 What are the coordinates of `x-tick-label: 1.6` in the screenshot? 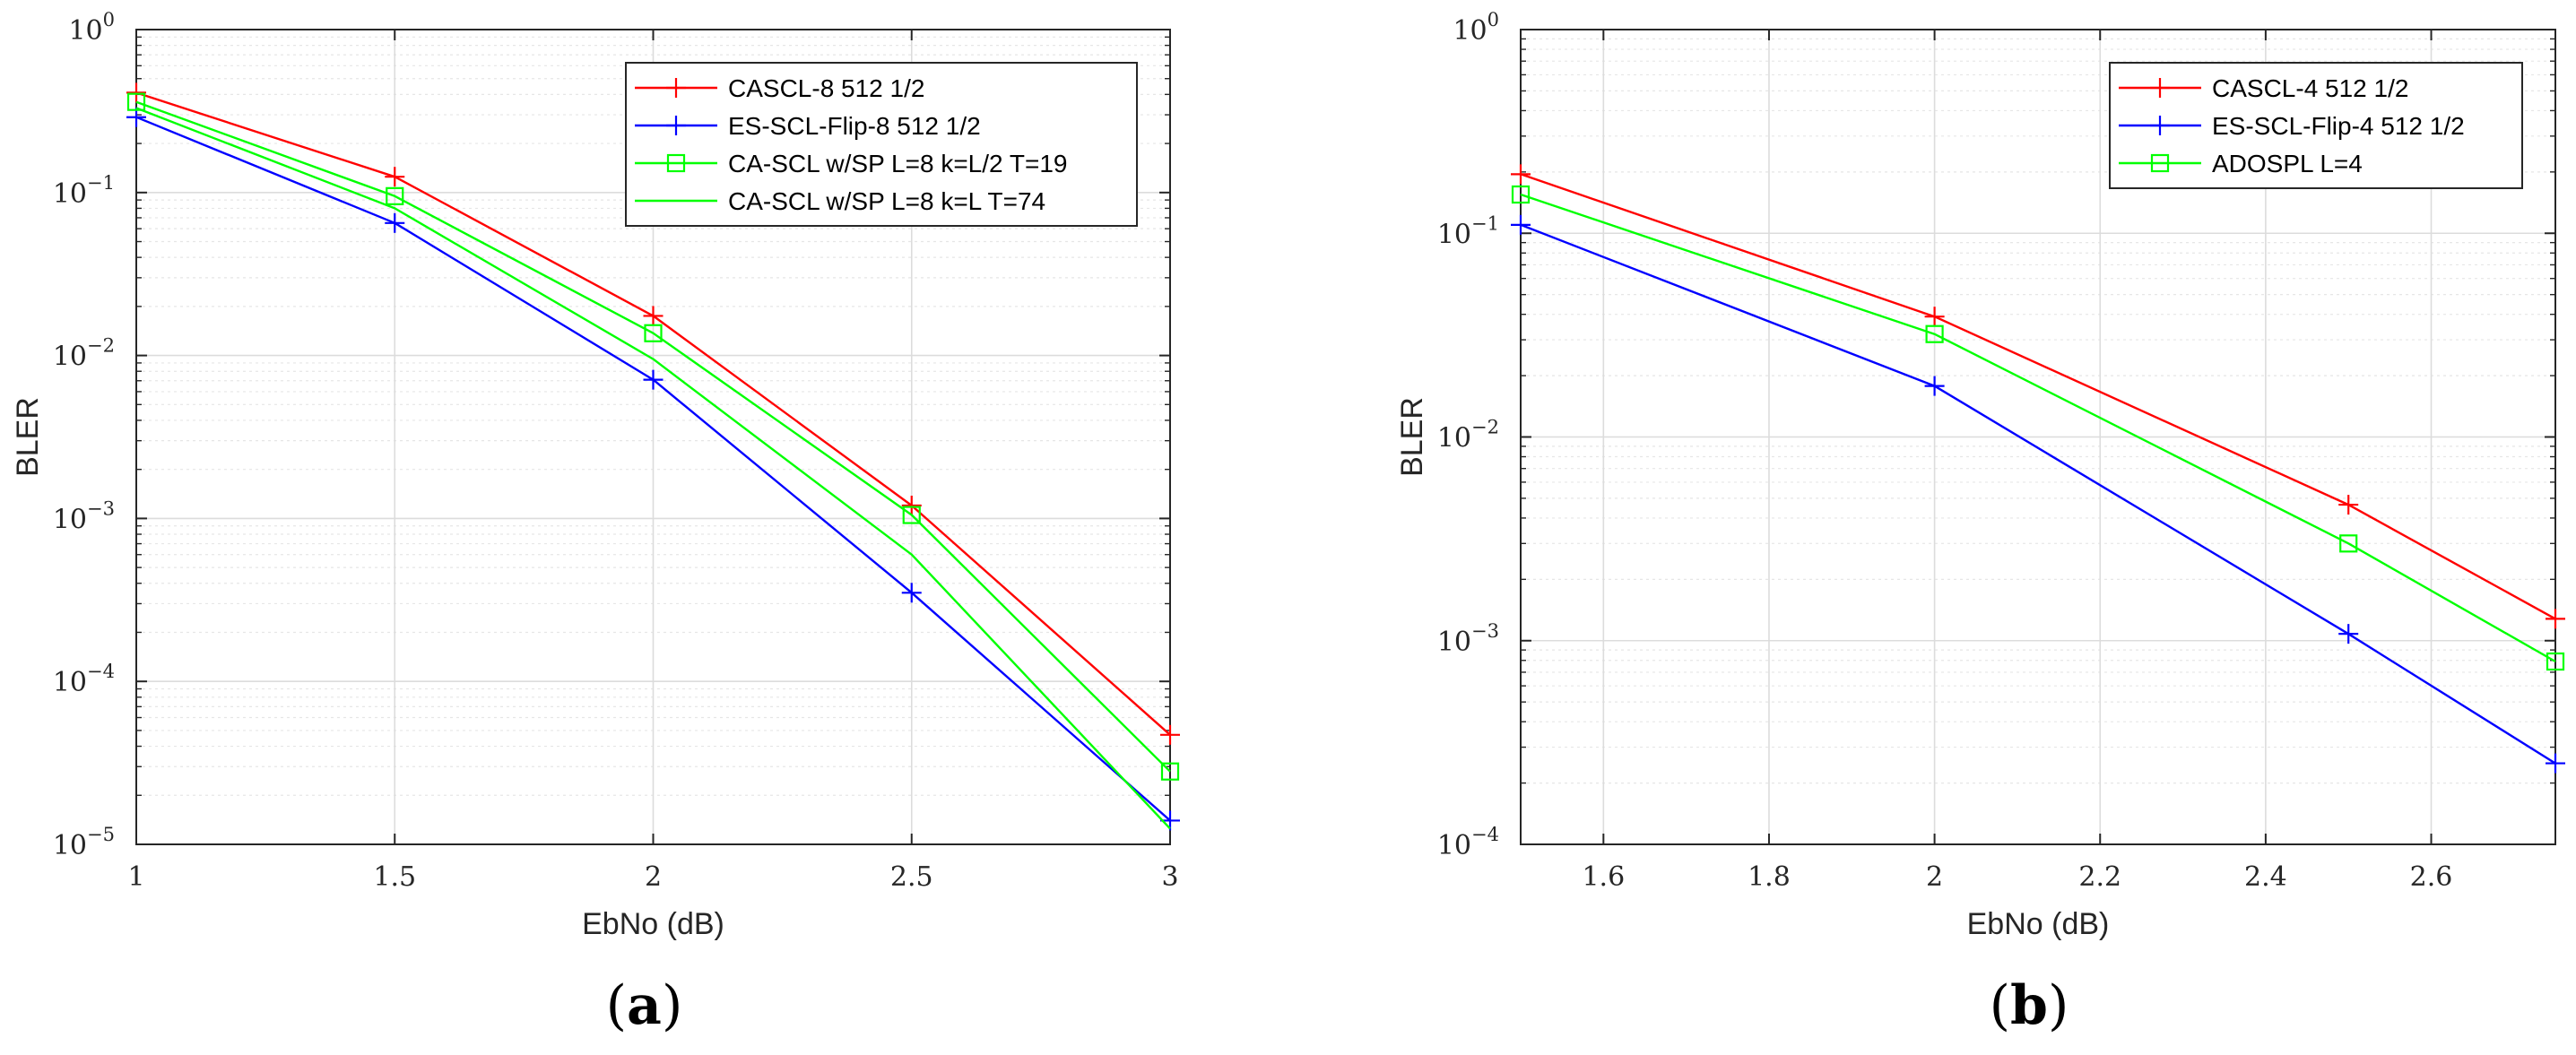 It's located at (1603, 877).